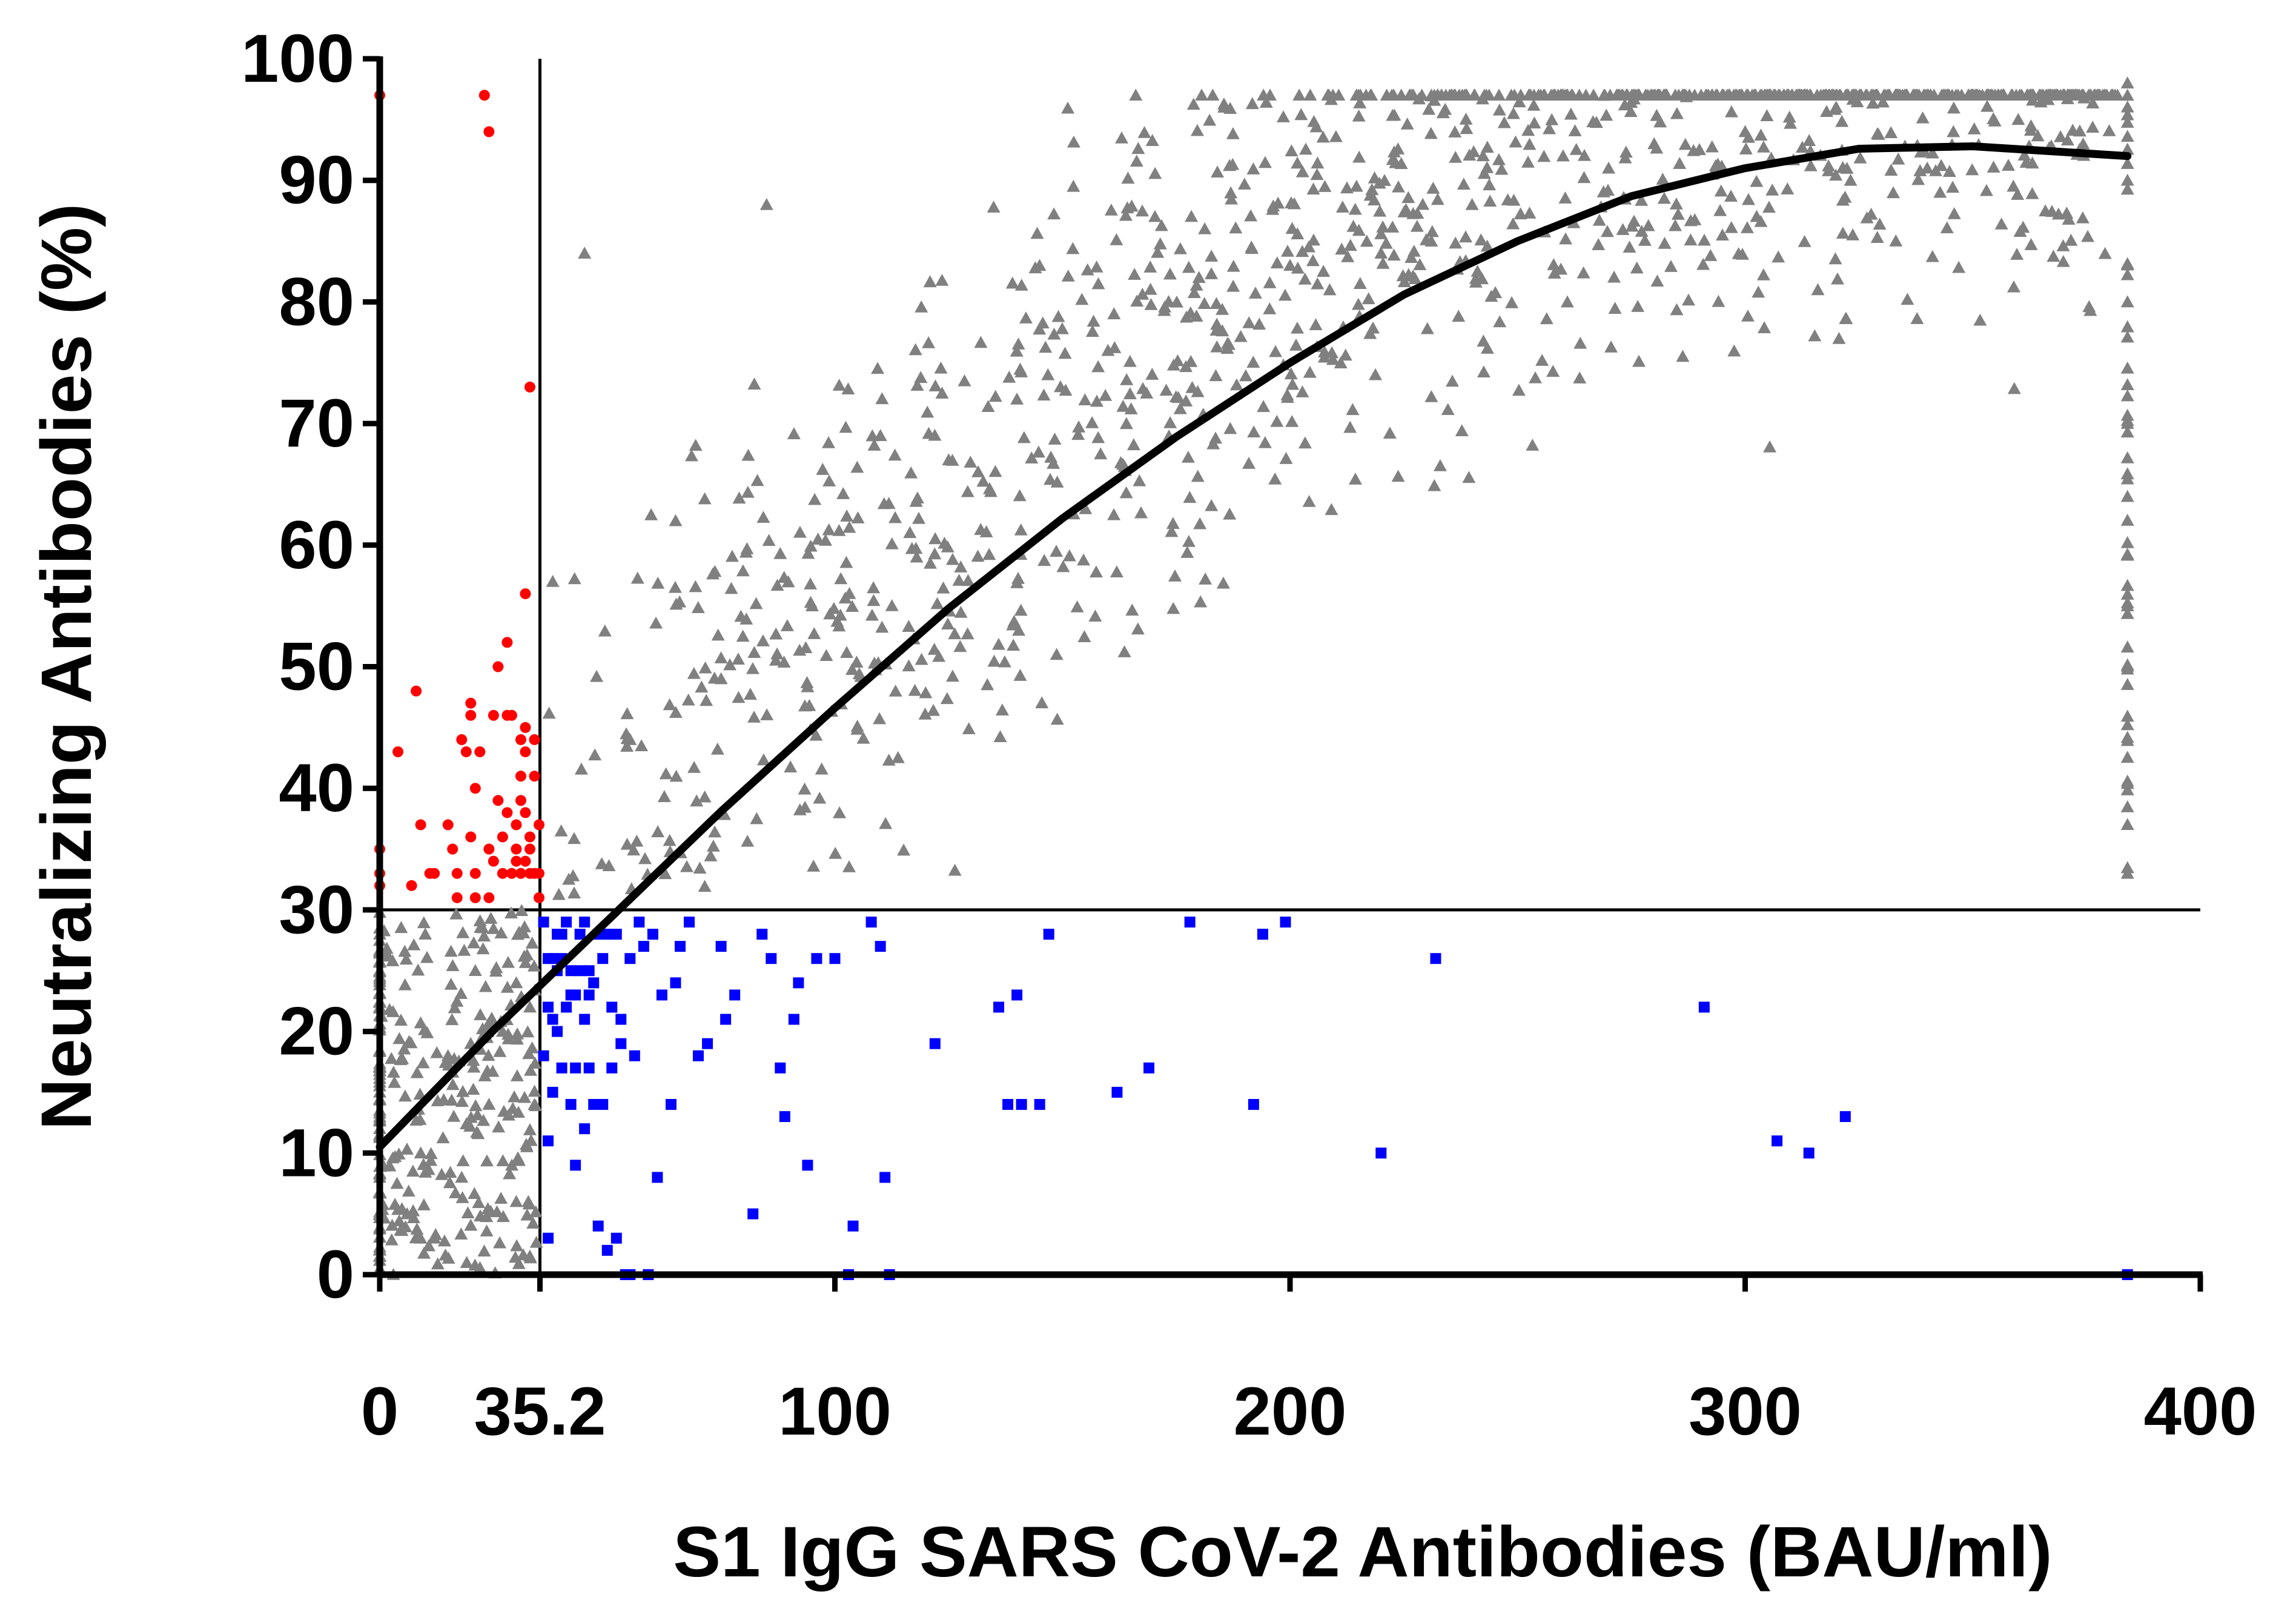 This screenshot has width=2296, height=1623. What do you see at coordinates (1745, 1411) in the screenshot?
I see `x-tick-label: 300` at bounding box center [1745, 1411].